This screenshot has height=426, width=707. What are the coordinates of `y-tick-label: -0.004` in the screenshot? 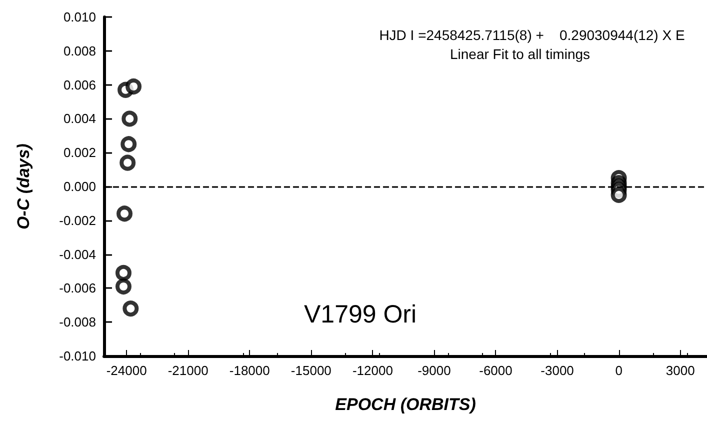 It's located at (77, 254).